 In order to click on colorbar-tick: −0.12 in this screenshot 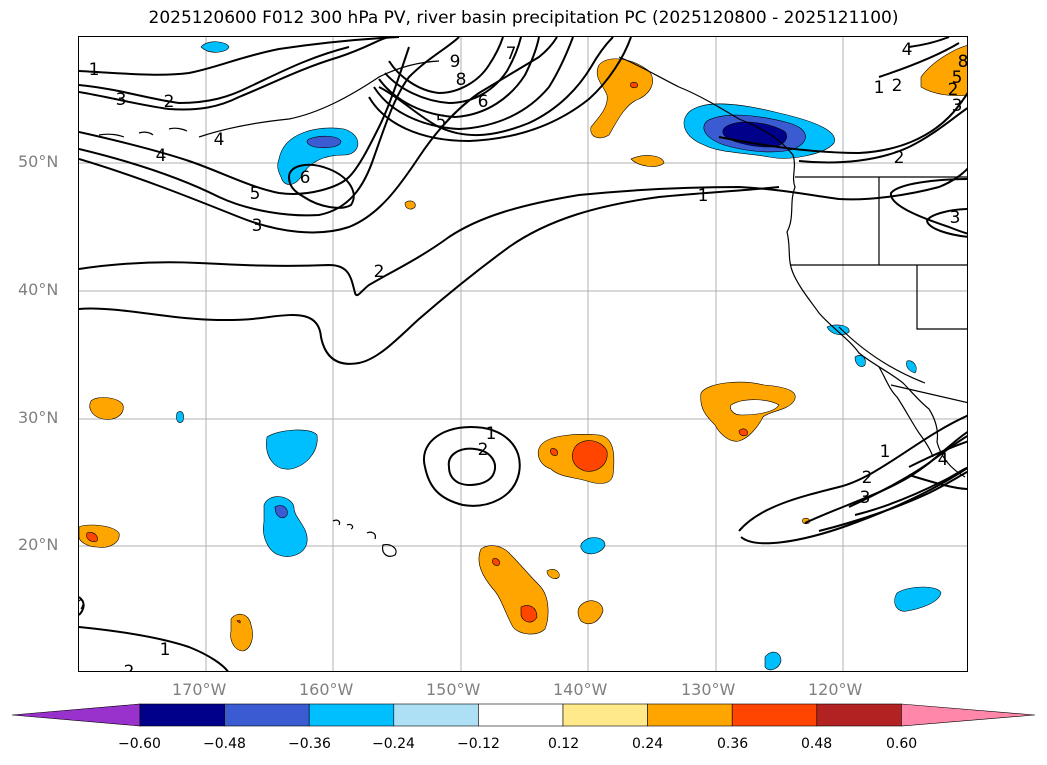, I will do `click(478, 744)`.